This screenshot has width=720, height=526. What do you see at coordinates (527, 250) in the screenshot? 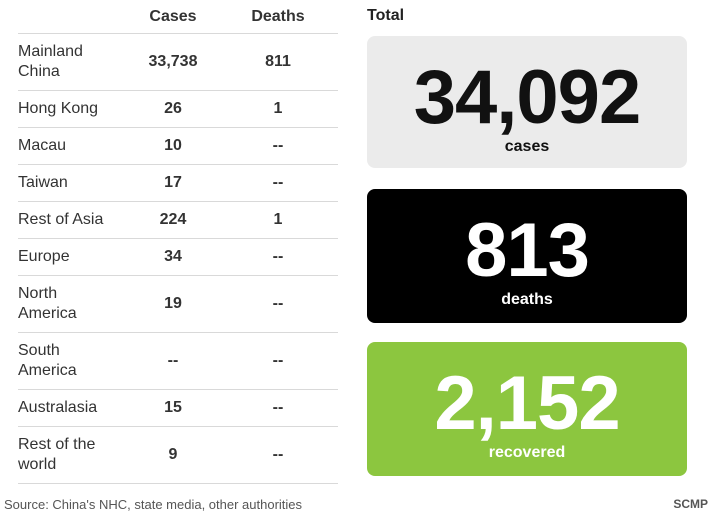
I see `total-deaths-value: 813` at bounding box center [527, 250].